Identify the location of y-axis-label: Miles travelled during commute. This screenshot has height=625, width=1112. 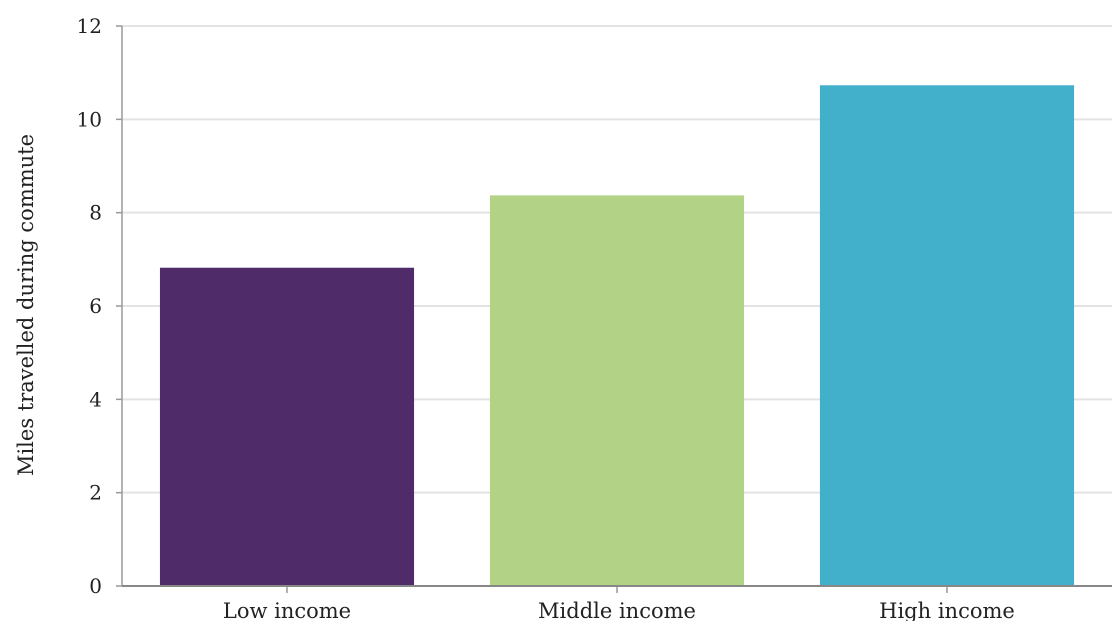
(26, 305).